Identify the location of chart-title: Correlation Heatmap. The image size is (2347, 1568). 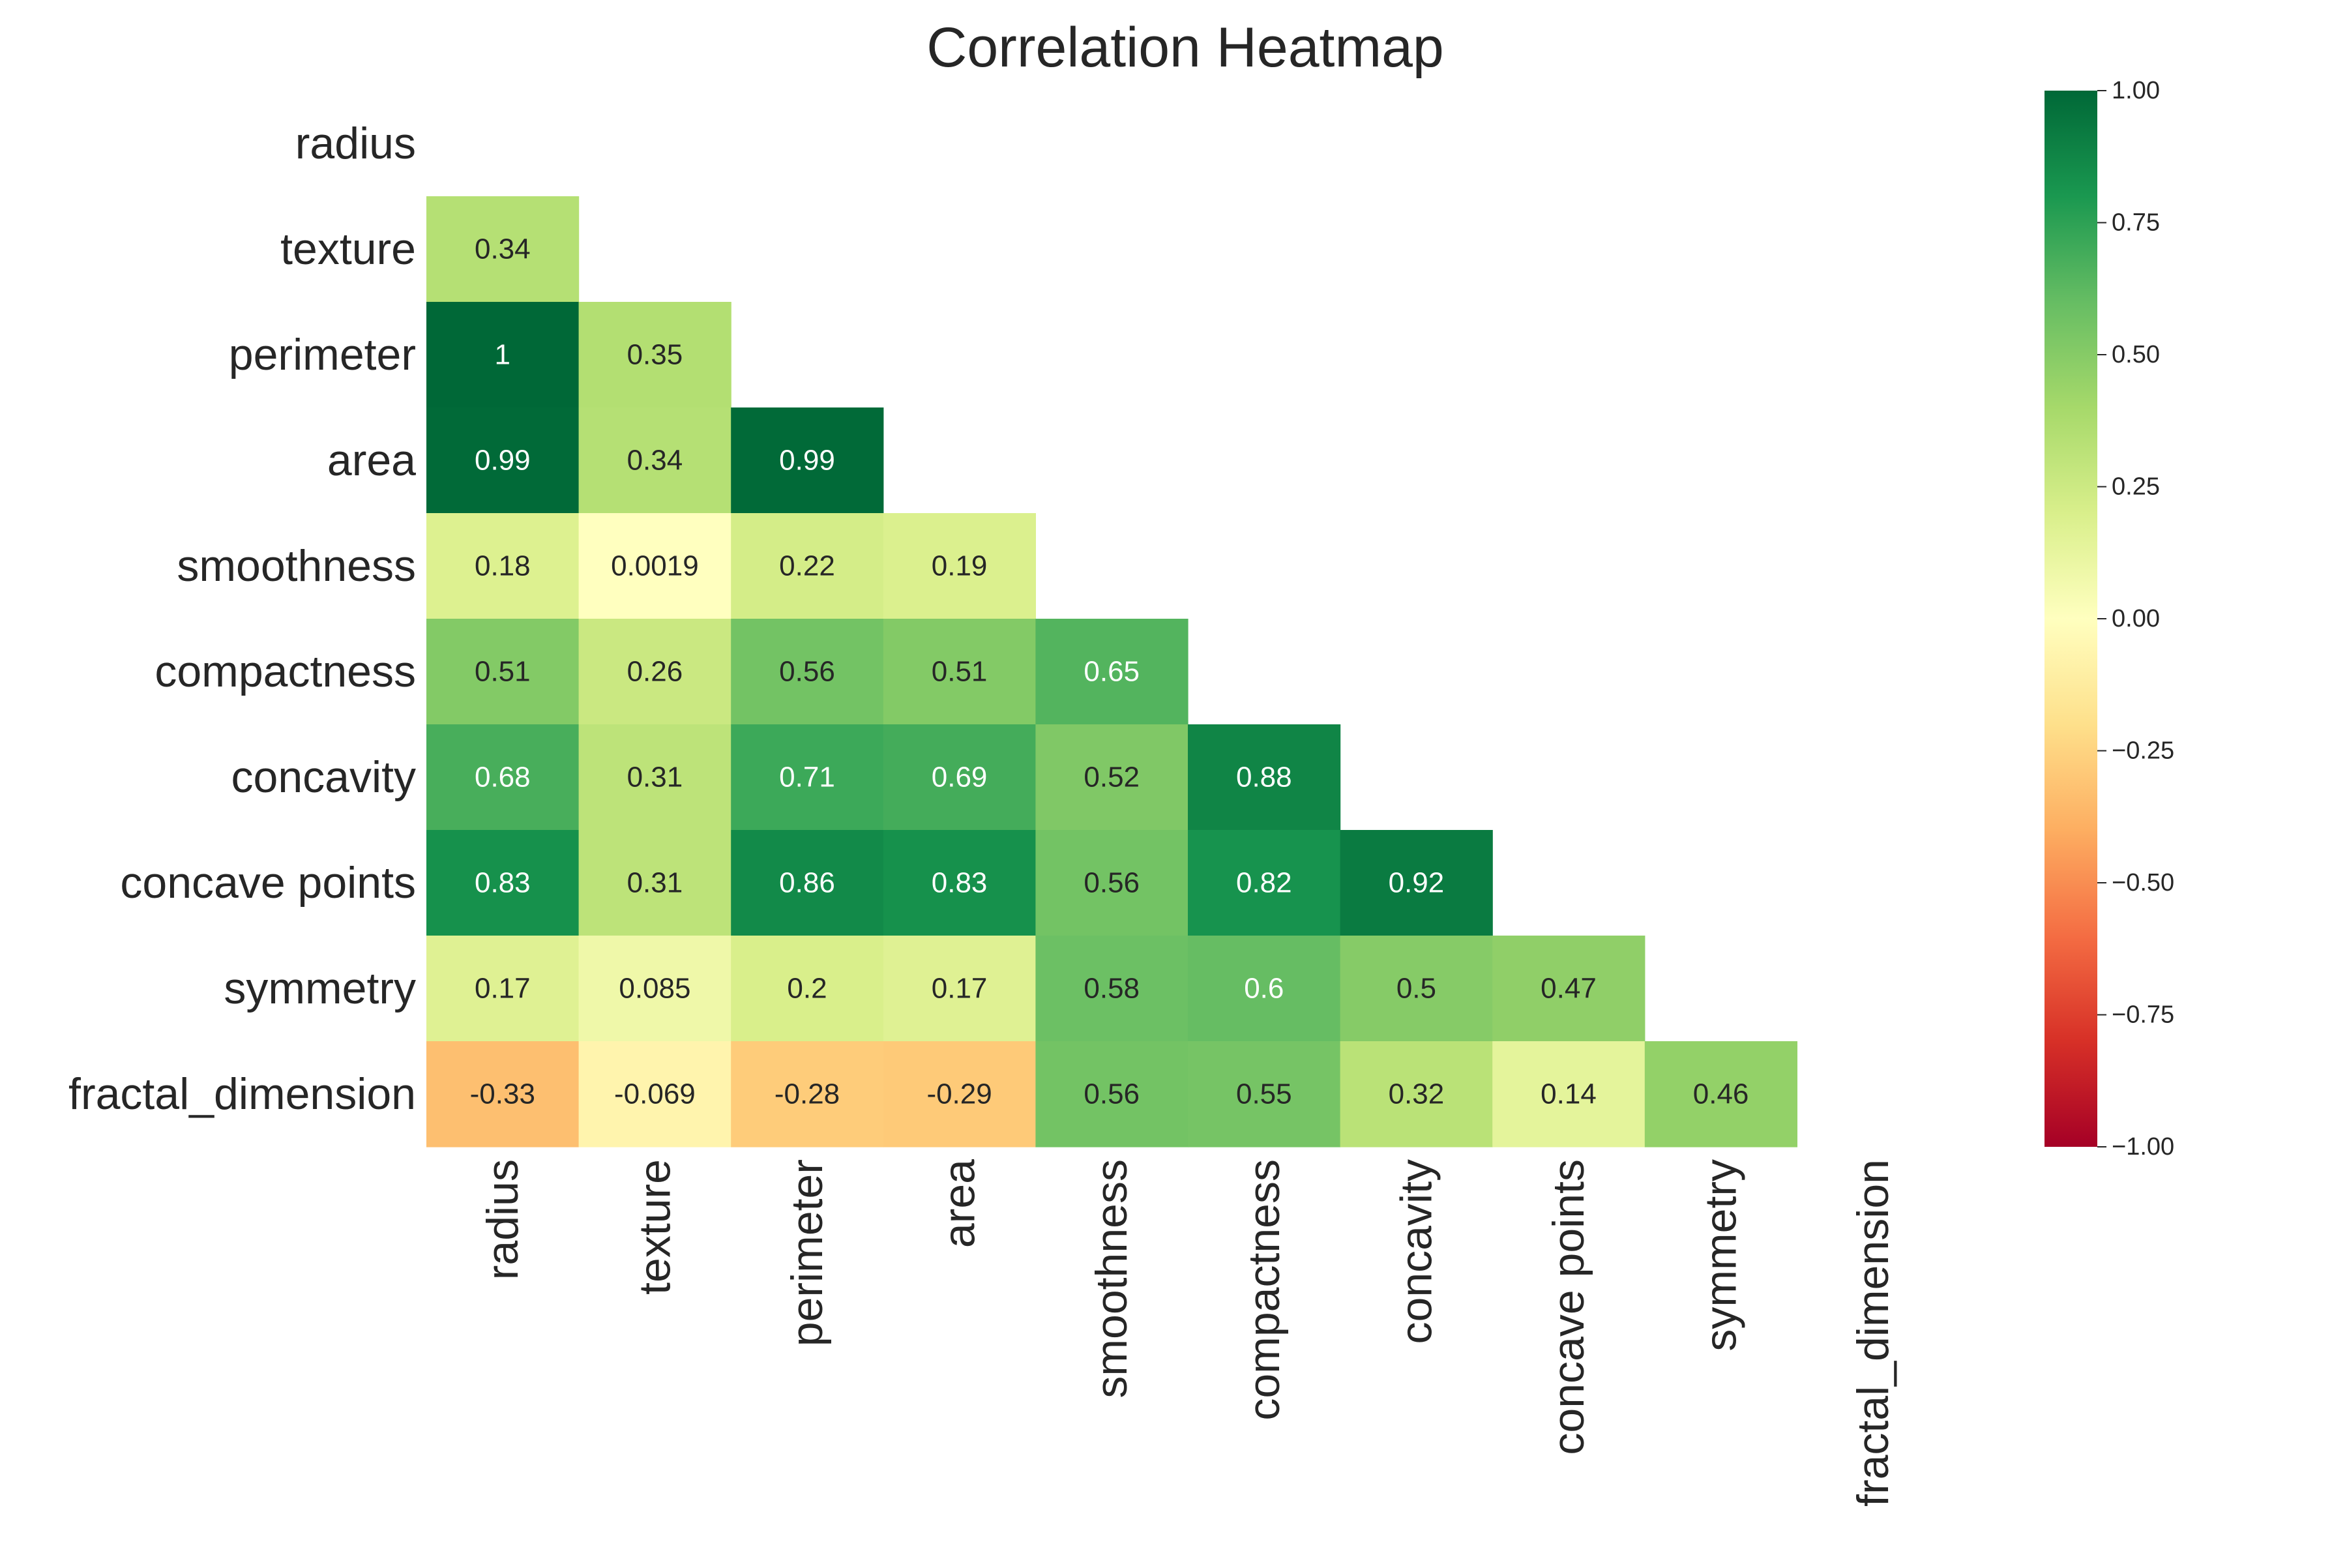
(1184, 47).